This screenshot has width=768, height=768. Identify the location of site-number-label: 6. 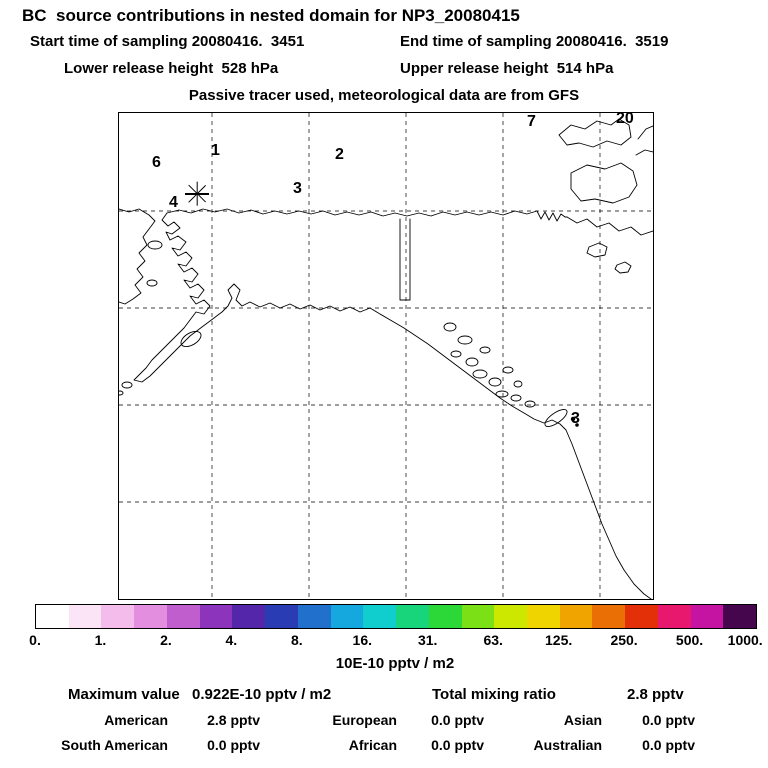
(156, 162).